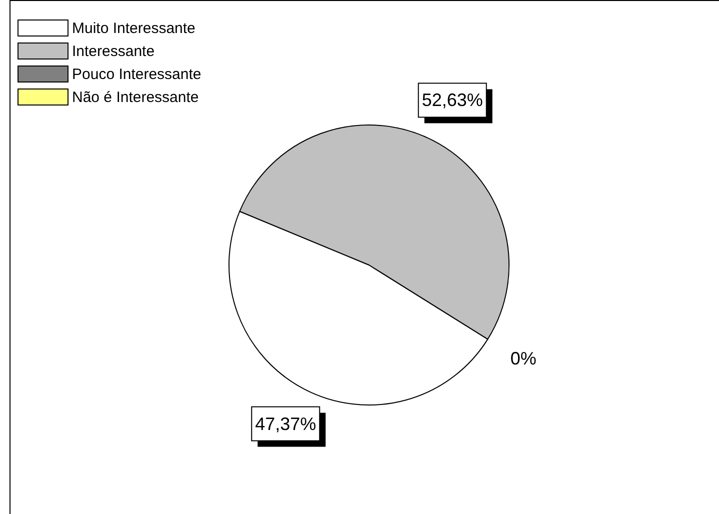 This screenshot has height=514, width=719. Describe the element at coordinates (285, 424) in the screenshot. I see `data-label: 47,37%` at that location.